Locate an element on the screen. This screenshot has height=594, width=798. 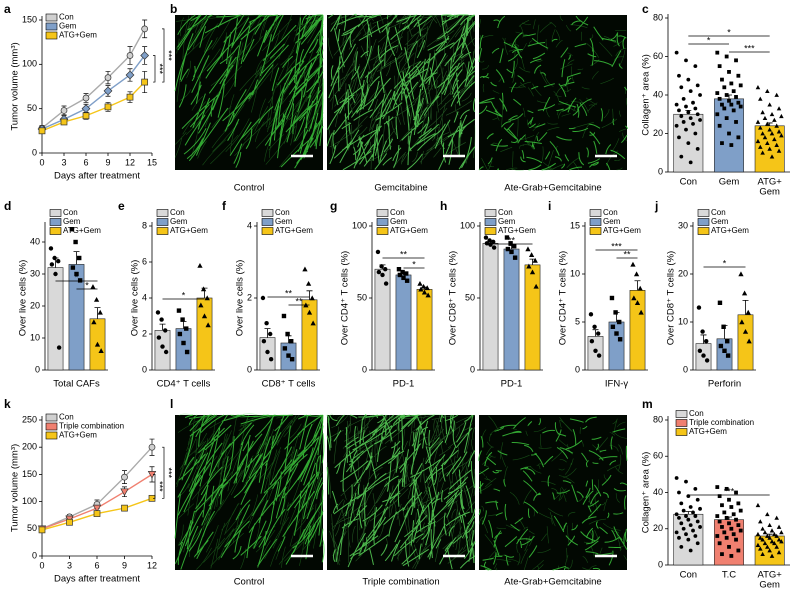
y-axis-label: Collagen⁺ area (%) is located at coordinates (646, 95).